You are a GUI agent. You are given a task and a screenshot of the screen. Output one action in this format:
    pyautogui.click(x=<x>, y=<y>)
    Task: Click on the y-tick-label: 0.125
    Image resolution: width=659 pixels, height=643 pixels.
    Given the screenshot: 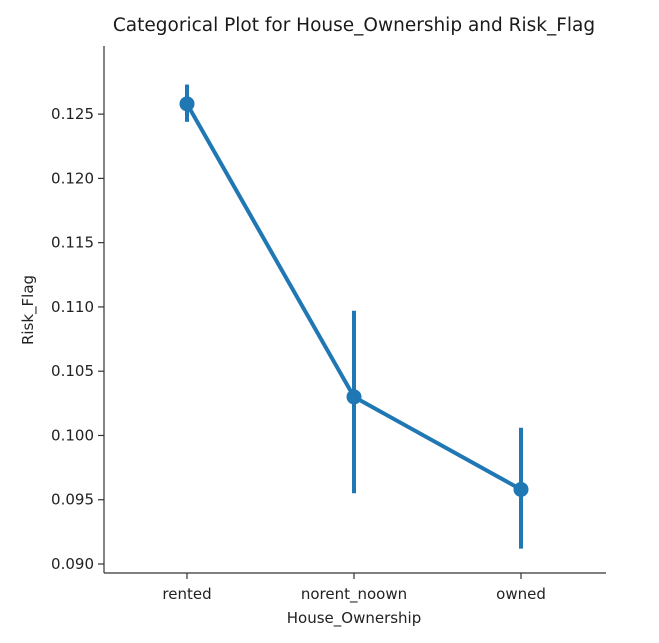 What is the action you would take?
    pyautogui.click(x=72, y=114)
    